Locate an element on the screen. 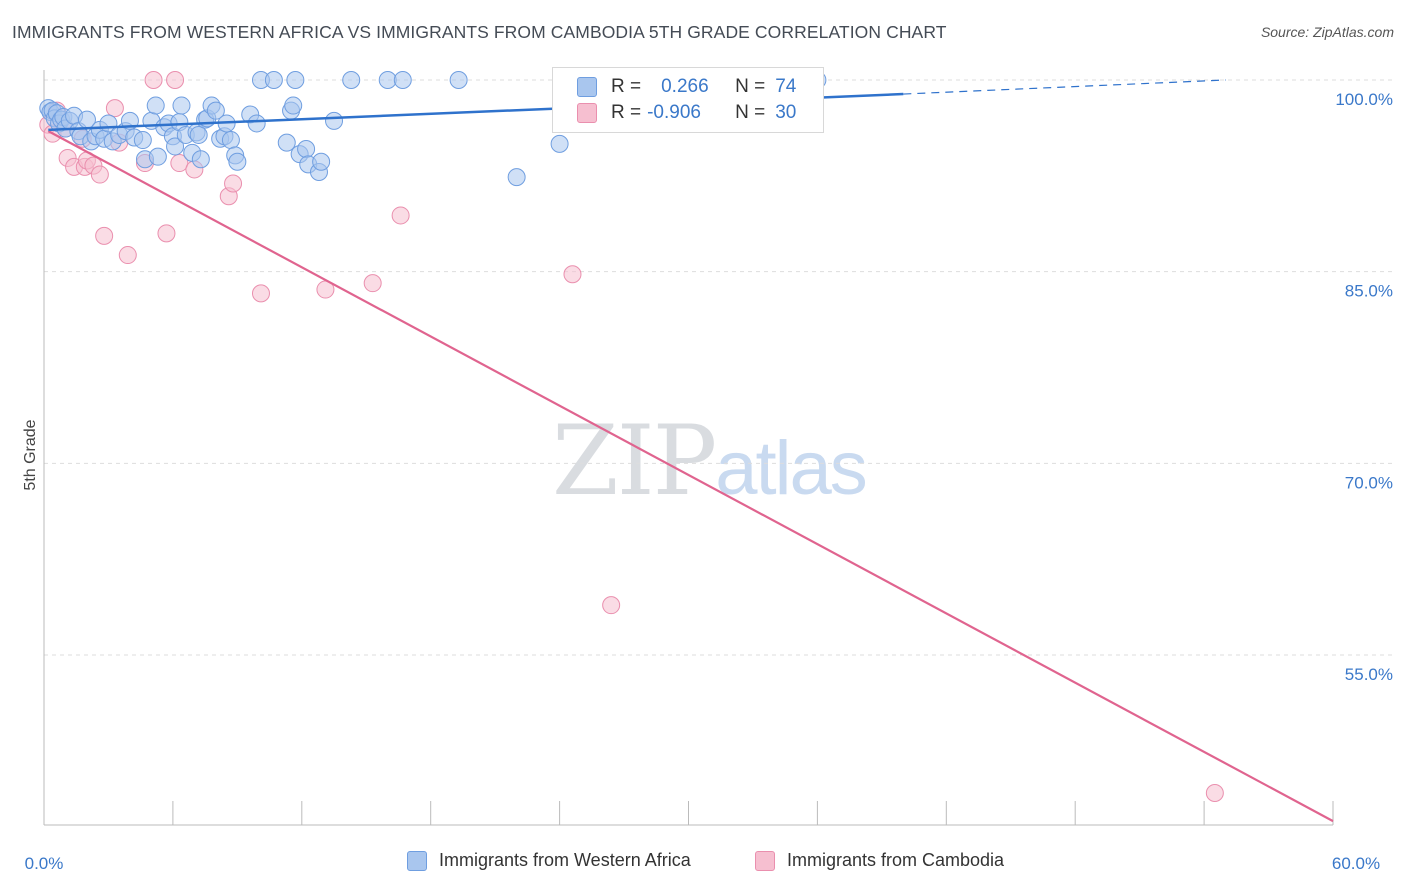 This screenshot has width=1406, height=892. y-tick-label: 100.0% is located at coordinates (1364, 99).